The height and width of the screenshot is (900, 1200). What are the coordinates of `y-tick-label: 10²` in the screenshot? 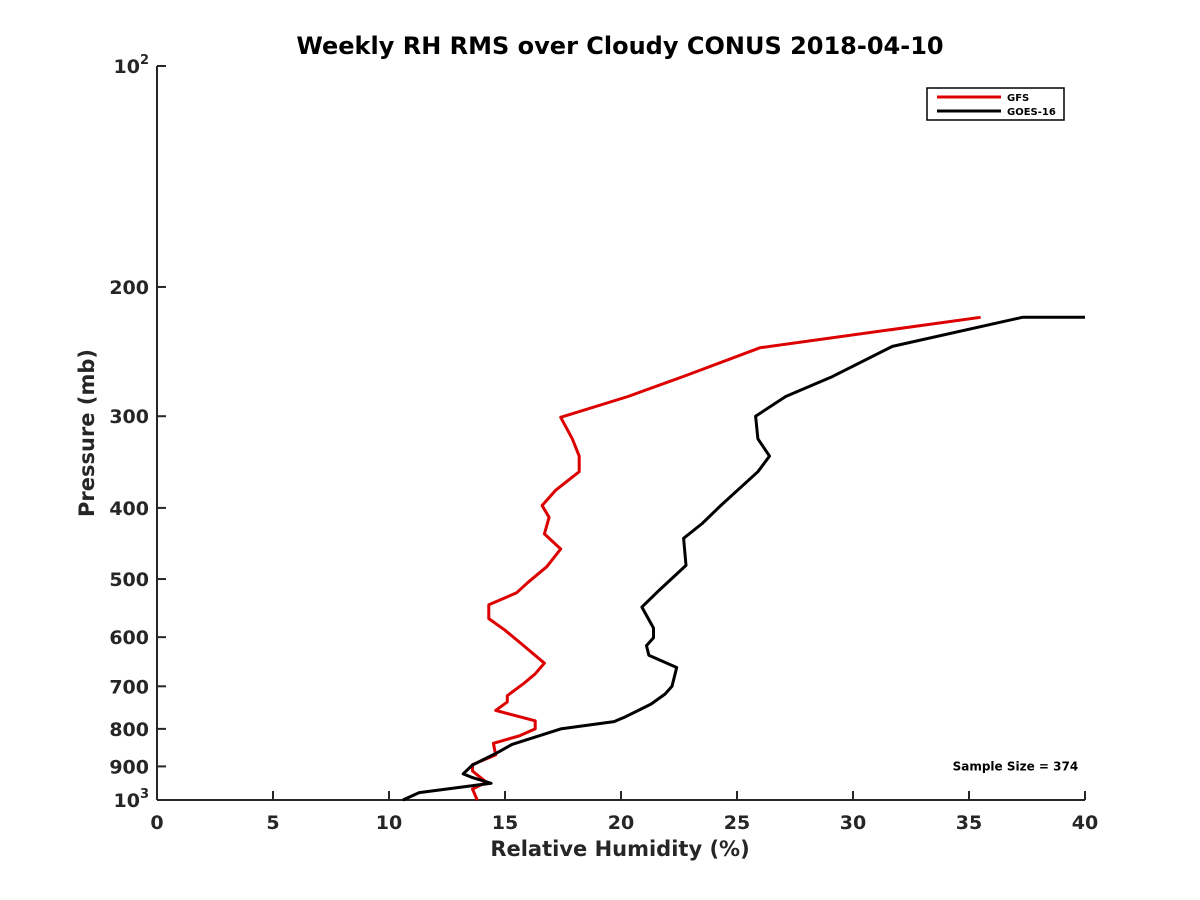 It's located at (132, 65).